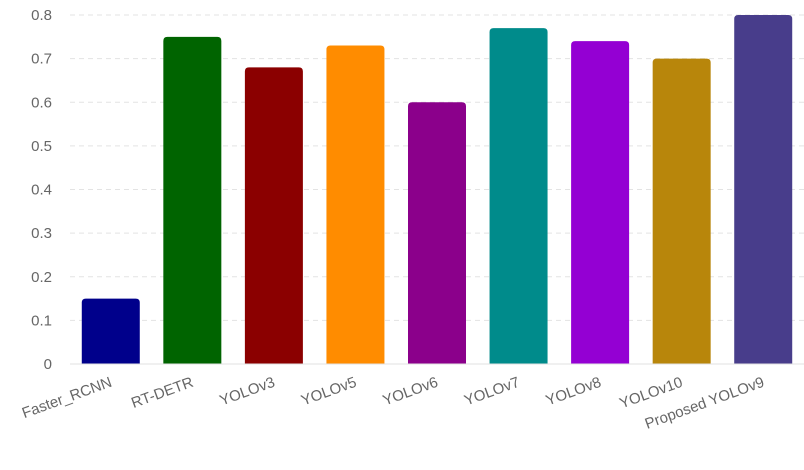 Image resolution: width=804 pixels, height=470 pixels. I want to click on y-tick-label: 0.7, so click(41, 59).